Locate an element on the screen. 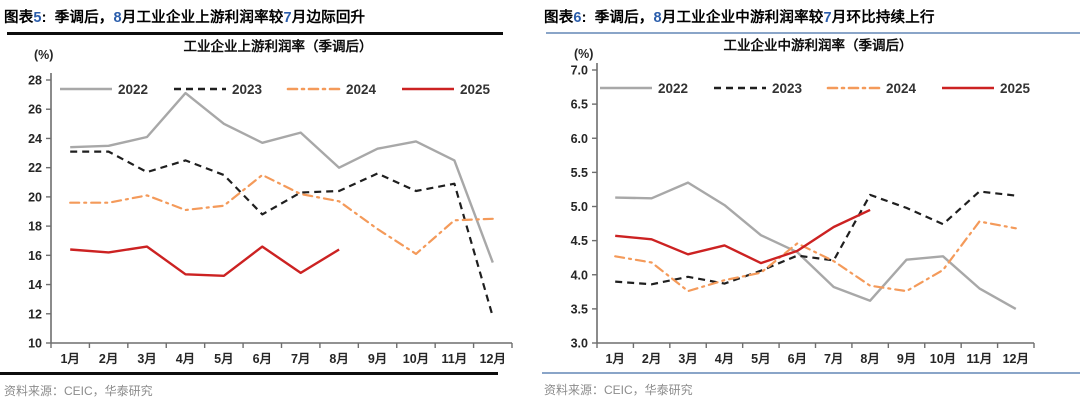  figure-6-footer-rule is located at coordinates (811, 373).